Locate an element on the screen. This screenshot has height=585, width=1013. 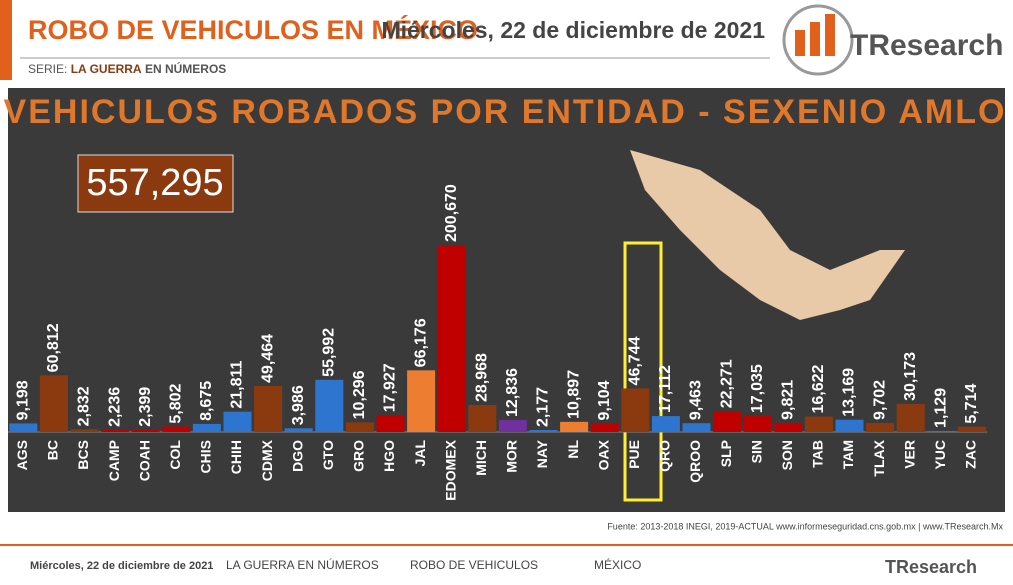
x-tick-label: BCS is located at coordinates (83, 455).